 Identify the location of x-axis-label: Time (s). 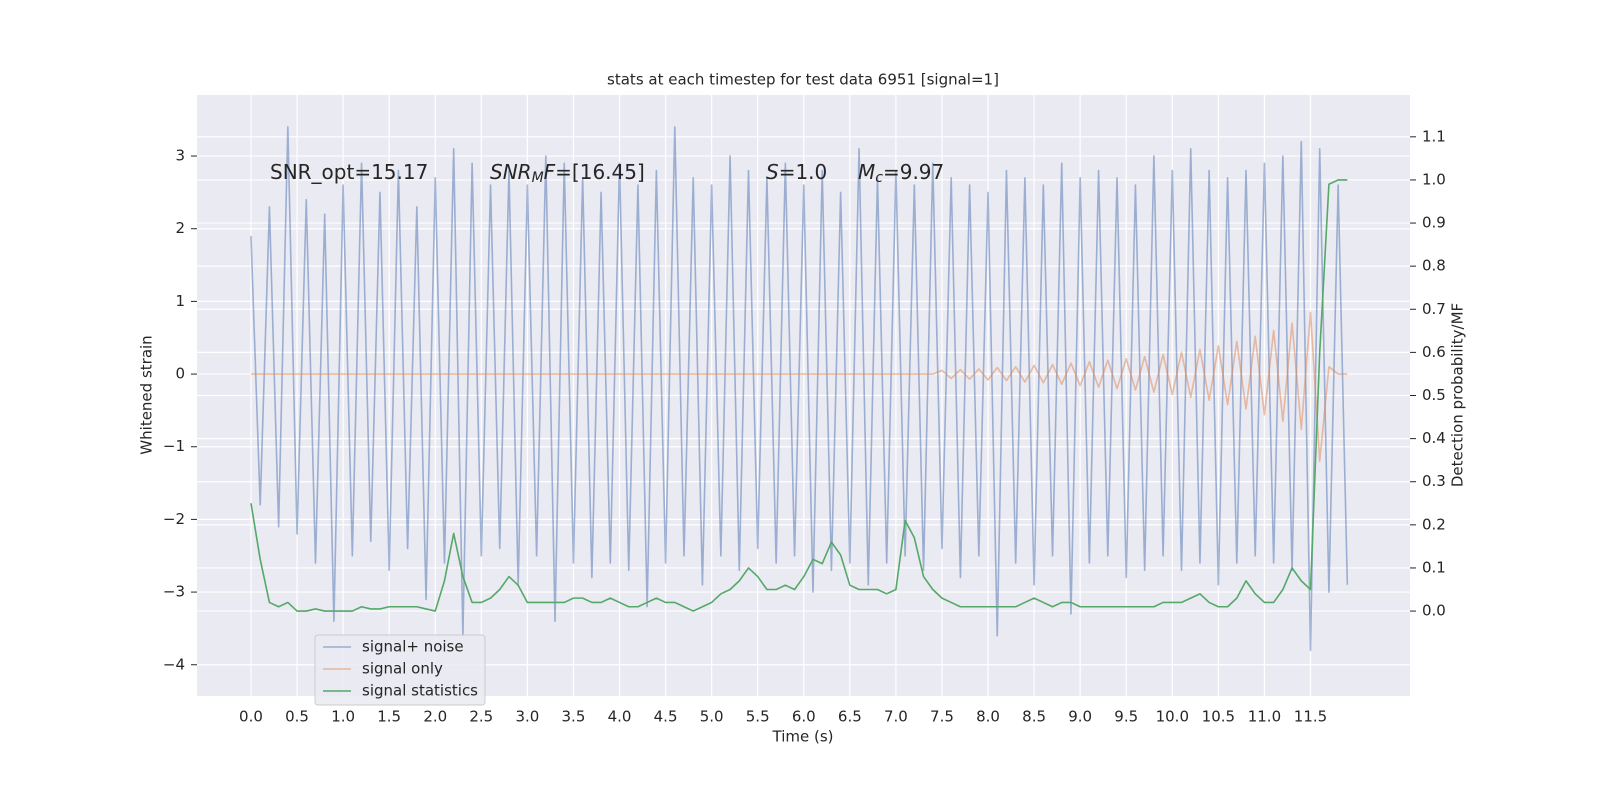
(803, 737).